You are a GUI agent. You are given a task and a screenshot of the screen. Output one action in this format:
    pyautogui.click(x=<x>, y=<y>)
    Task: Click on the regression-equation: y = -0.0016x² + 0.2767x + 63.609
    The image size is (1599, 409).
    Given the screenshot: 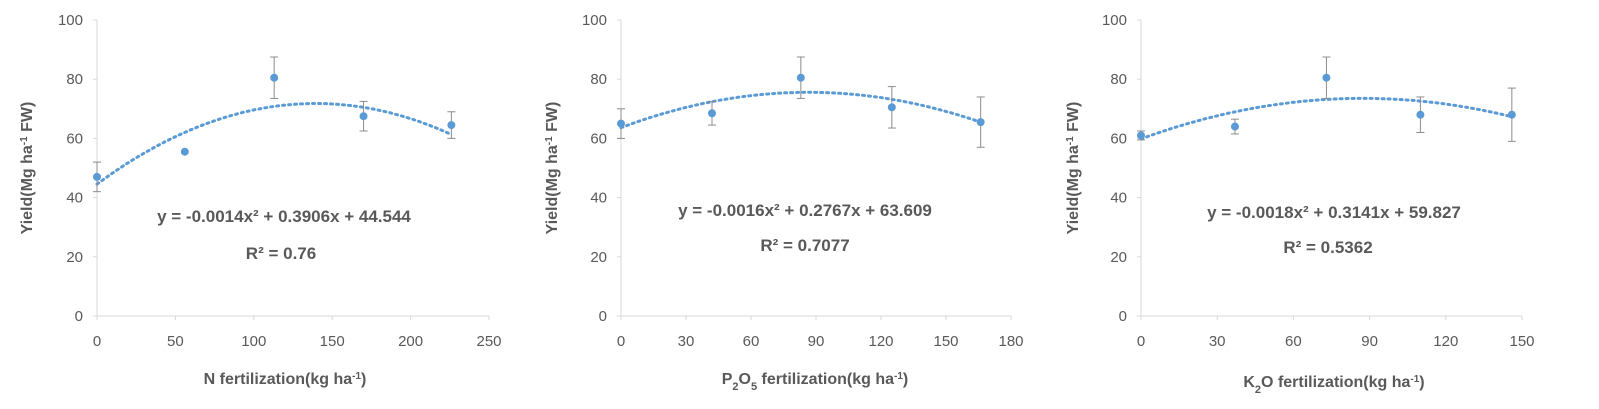 What is the action you would take?
    pyautogui.click(x=805, y=210)
    